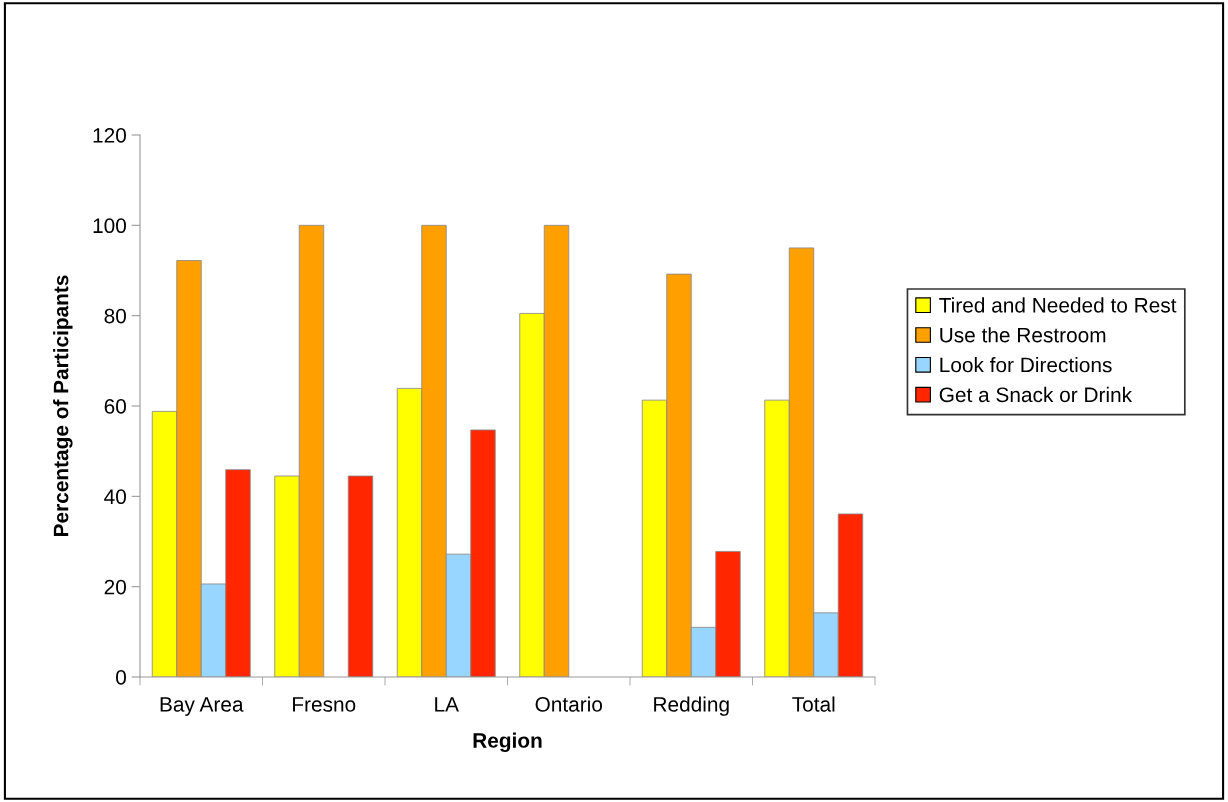  Describe the element at coordinates (115, 497) in the screenshot. I see `y-tick-label: 40` at that location.